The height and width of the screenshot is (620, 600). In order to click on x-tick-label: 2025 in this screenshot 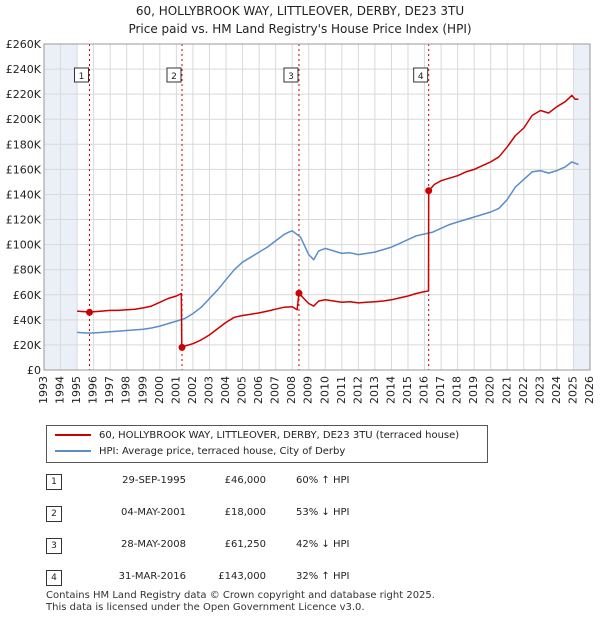, I will do `click(572, 390)`.